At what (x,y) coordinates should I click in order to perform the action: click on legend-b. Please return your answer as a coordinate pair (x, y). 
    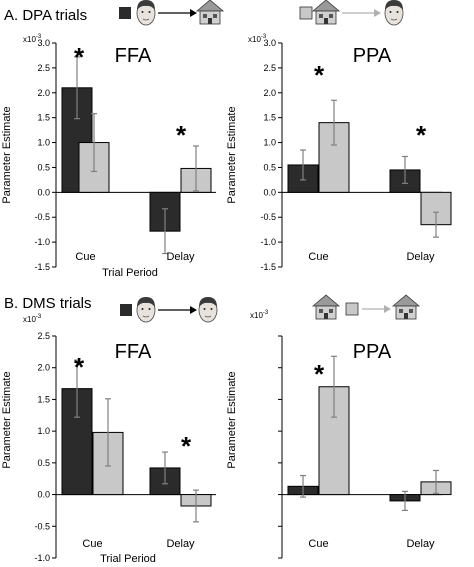
    Looking at the image, I should click on (270, 308).